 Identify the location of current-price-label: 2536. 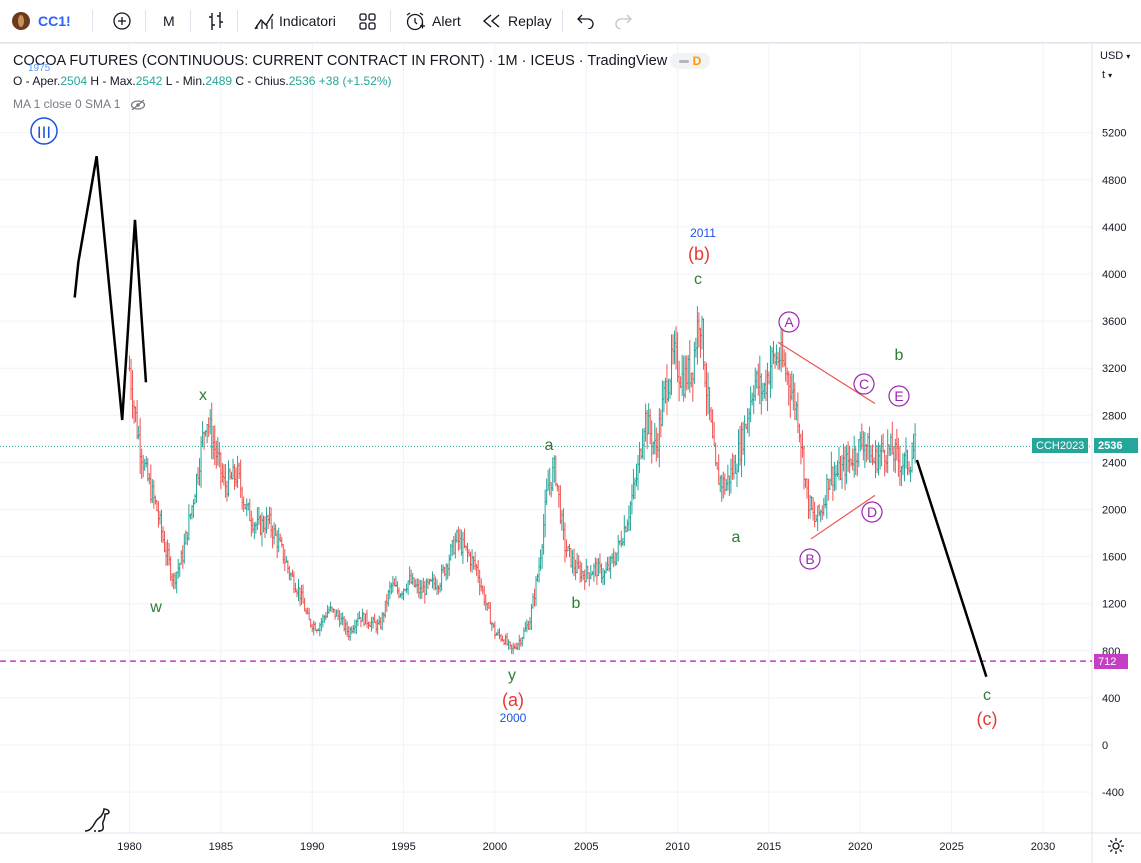
(1110, 445).